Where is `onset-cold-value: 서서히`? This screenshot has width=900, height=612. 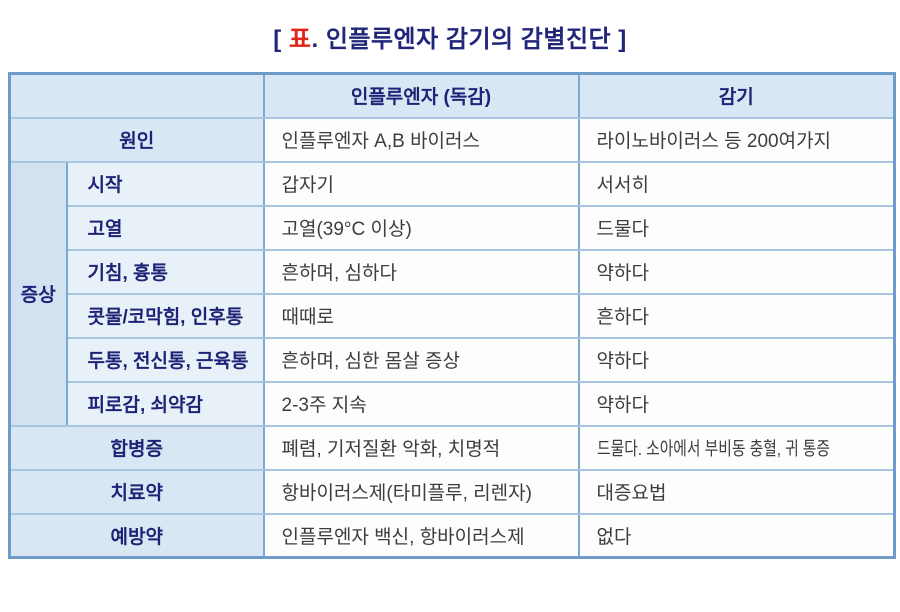 onset-cold-value: 서서히 is located at coordinates (736, 183).